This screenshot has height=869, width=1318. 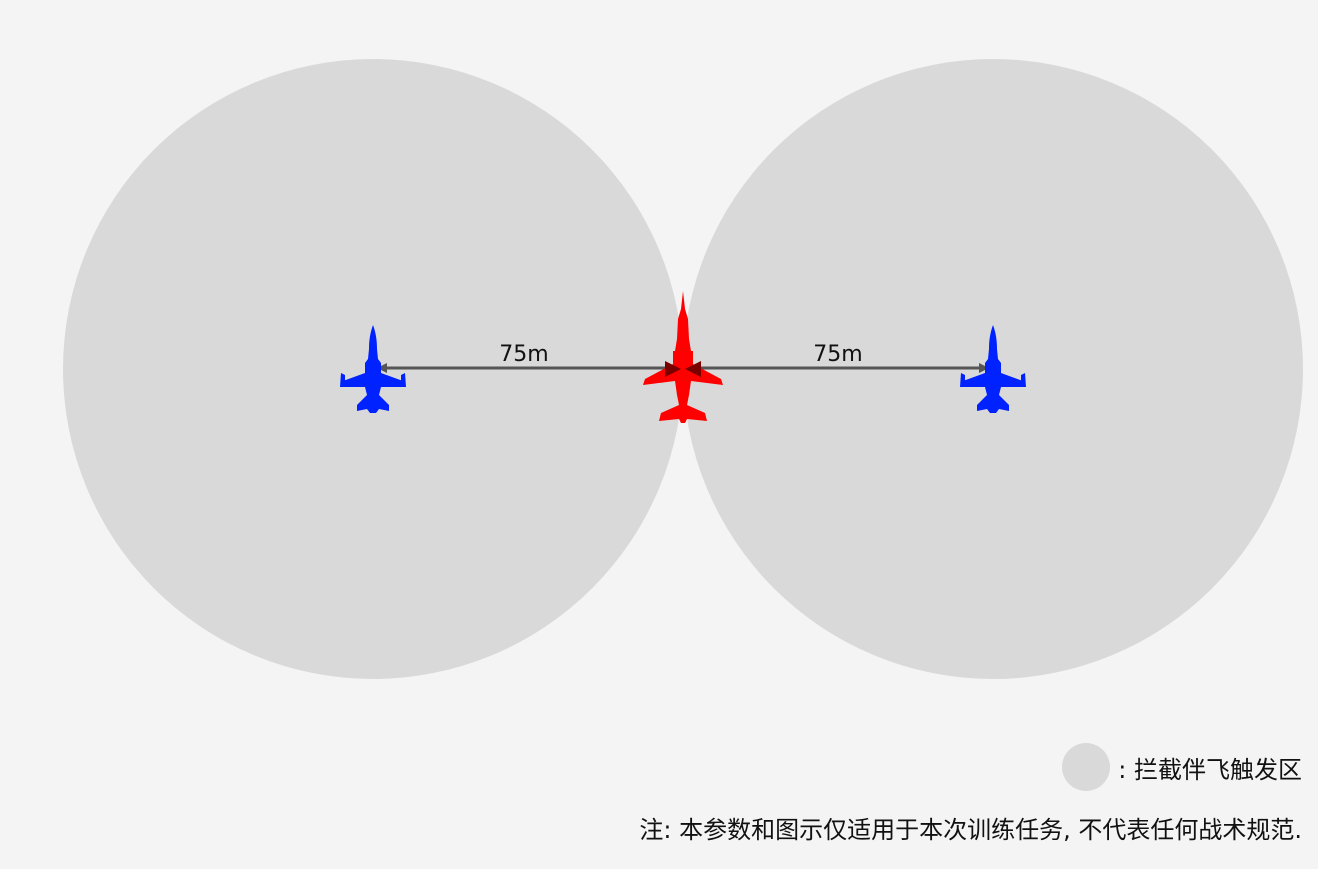 I want to click on disclaimer-note: 注: 本参数和图示仅适用于本次训练任务, 不代表任何战术规范., so click(x=970, y=830).